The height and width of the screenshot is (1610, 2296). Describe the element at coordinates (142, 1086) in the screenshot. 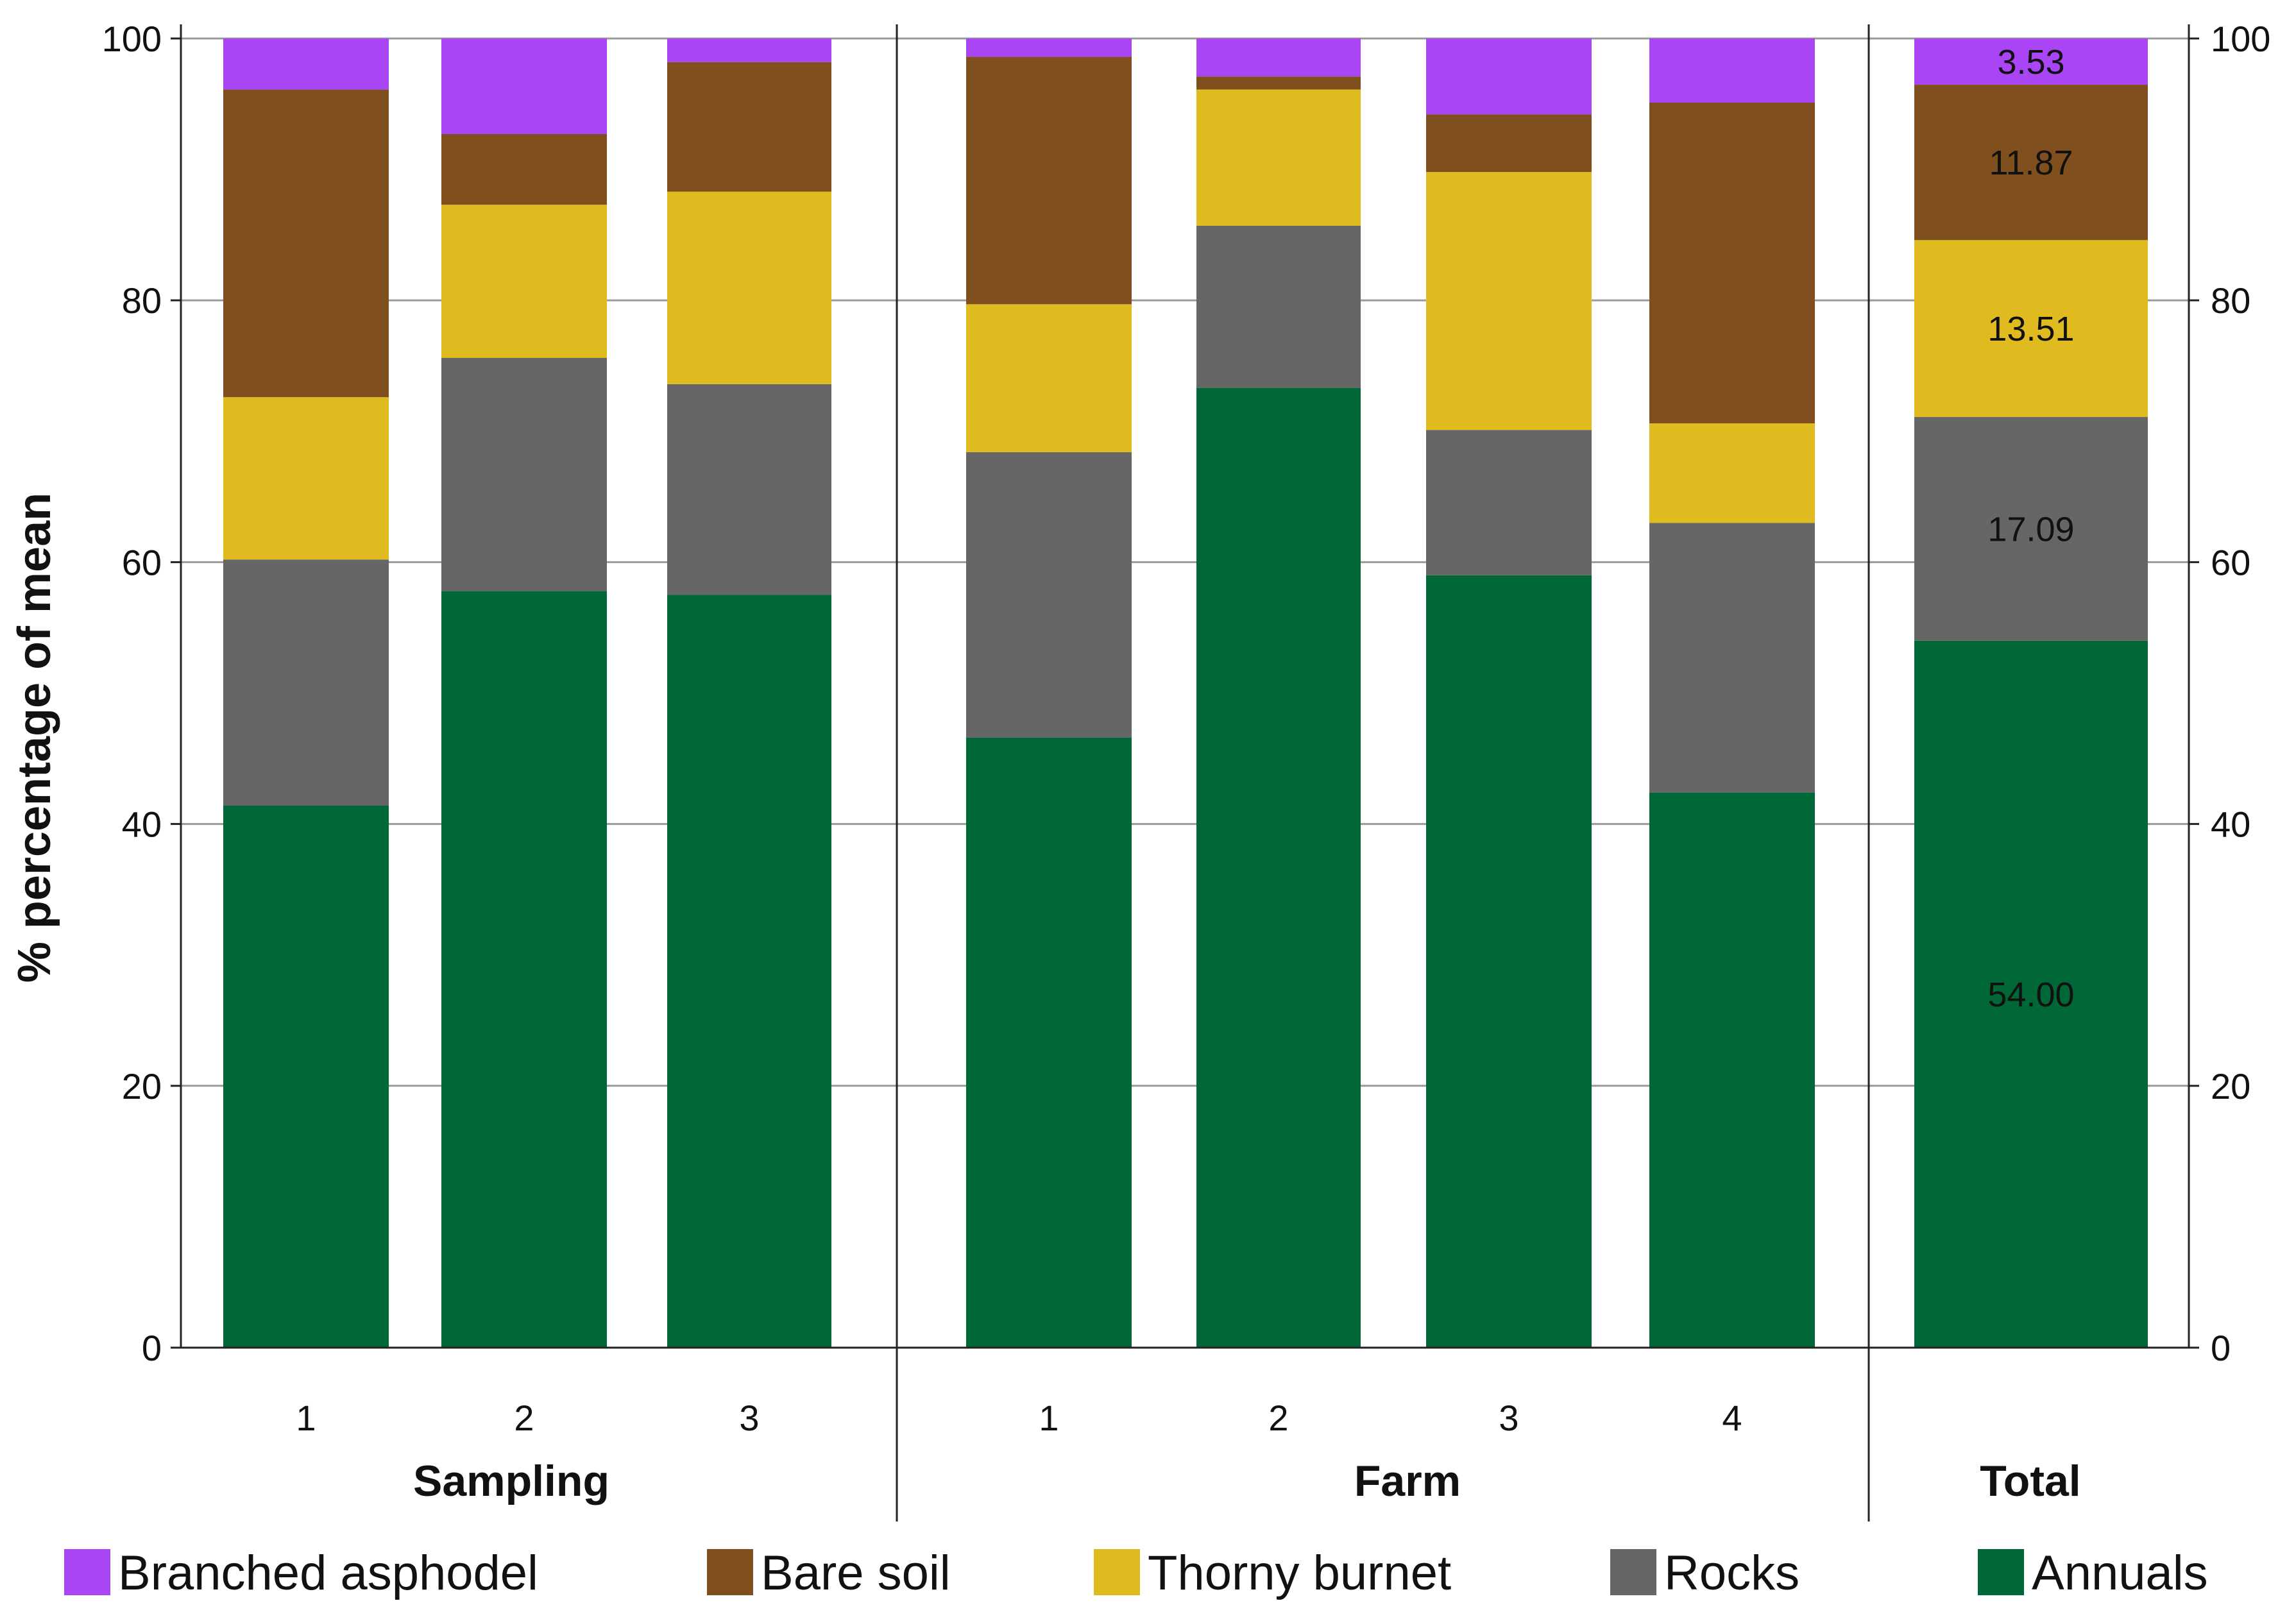

I see `y-tick-label-left: 20` at that location.